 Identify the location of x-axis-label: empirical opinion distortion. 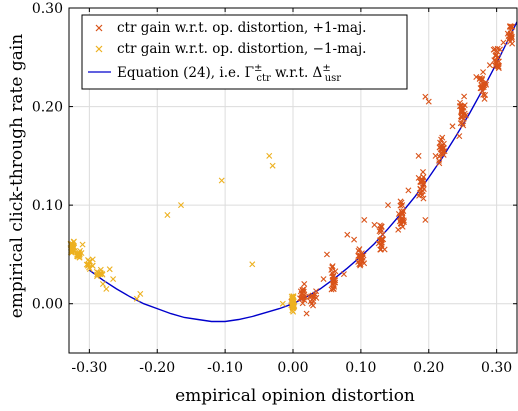
(295, 396).